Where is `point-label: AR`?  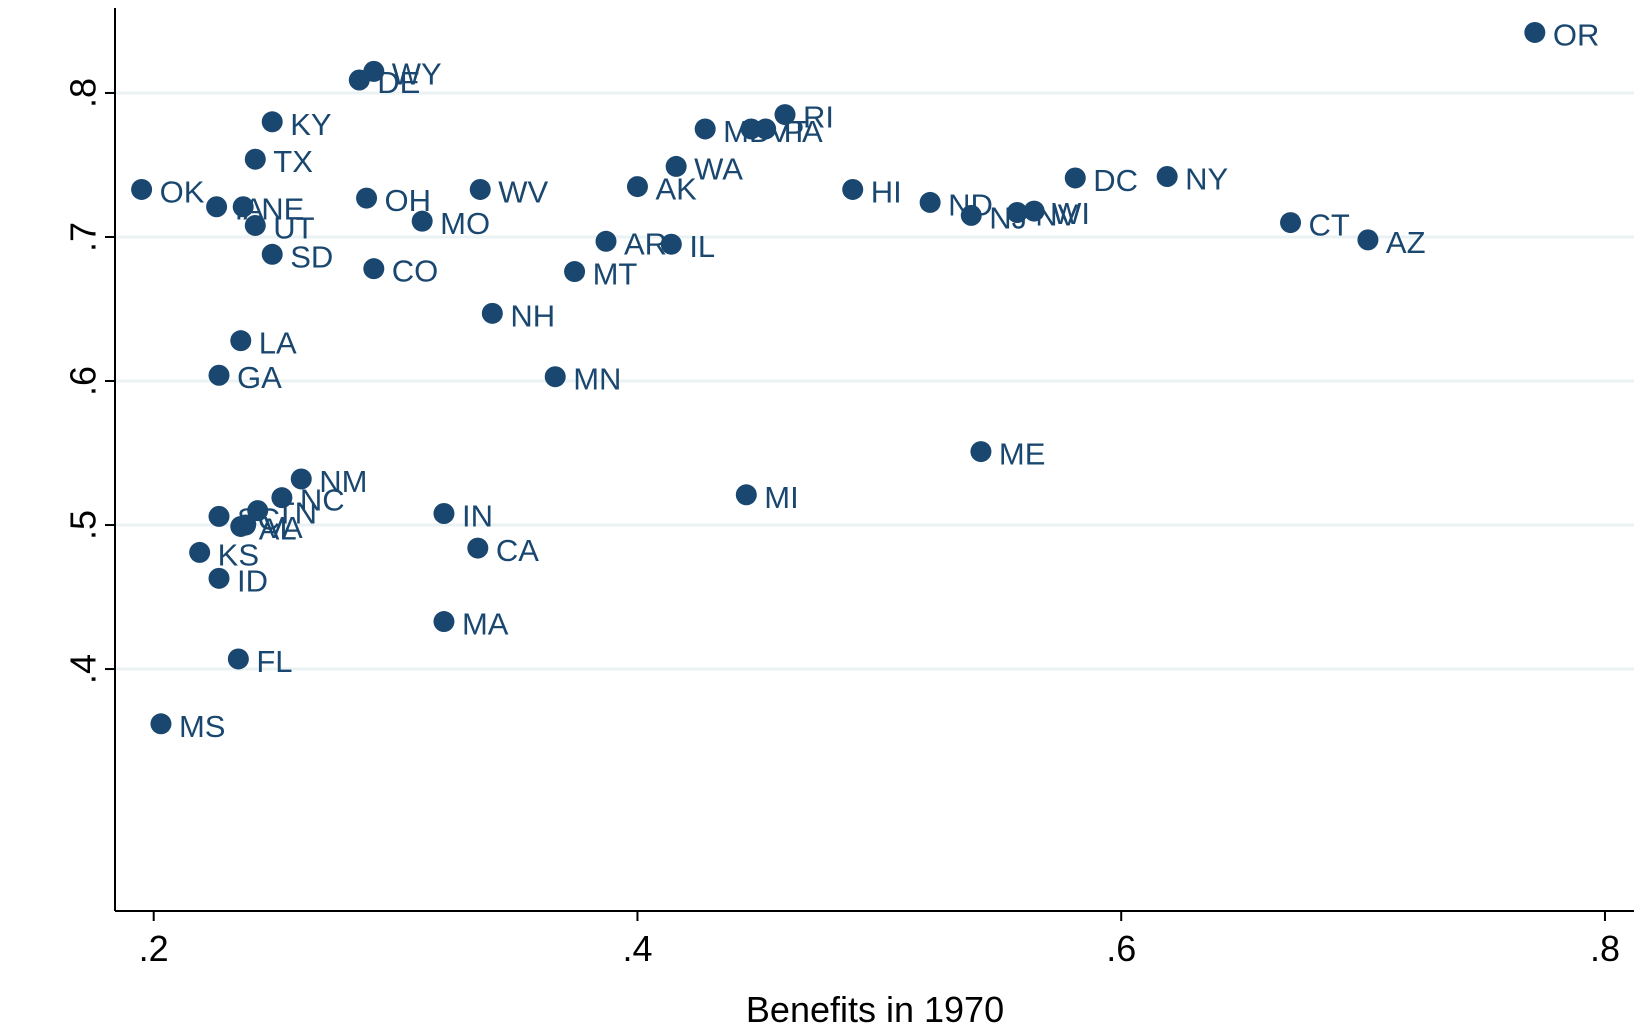
point-label: AR is located at coordinates (645, 243).